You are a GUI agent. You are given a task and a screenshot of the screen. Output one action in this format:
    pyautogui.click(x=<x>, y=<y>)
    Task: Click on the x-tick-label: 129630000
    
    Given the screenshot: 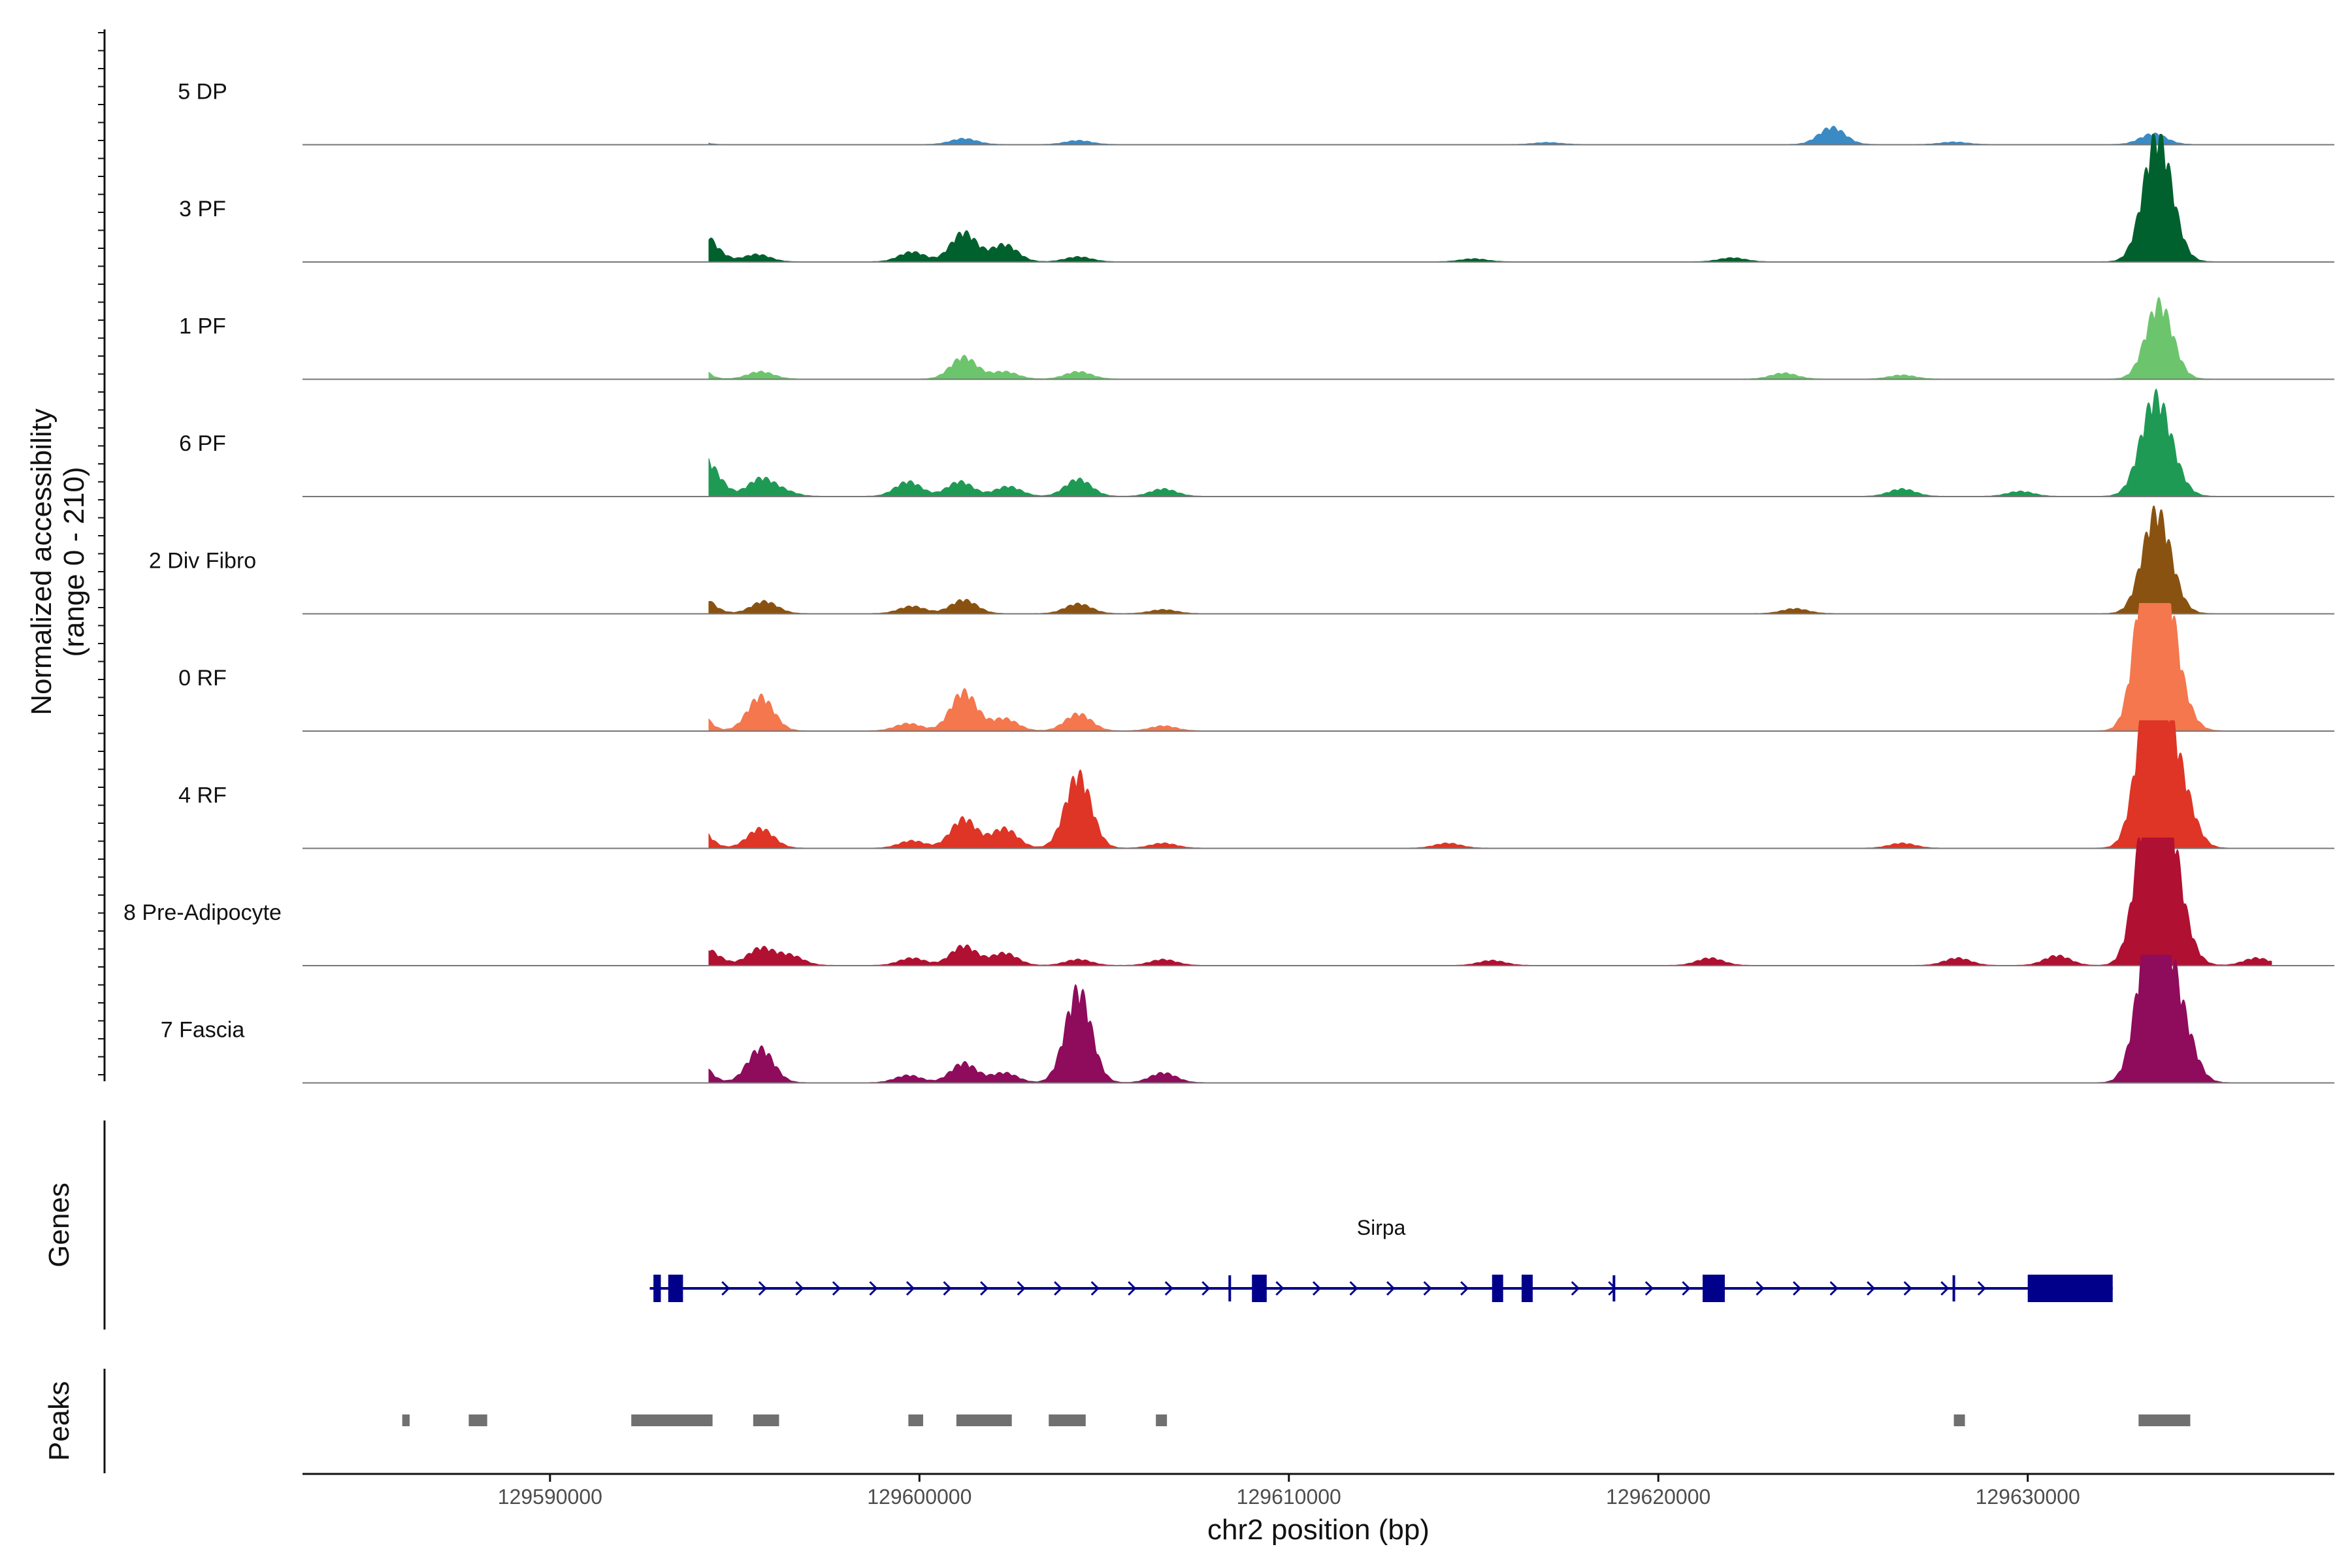 What is the action you would take?
    pyautogui.click(x=2028, y=1497)
    